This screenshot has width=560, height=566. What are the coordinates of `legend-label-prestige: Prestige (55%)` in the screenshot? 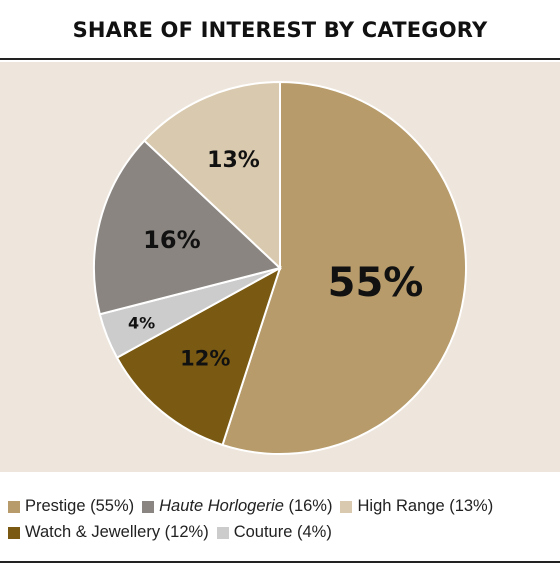 It's located at (80, 506).